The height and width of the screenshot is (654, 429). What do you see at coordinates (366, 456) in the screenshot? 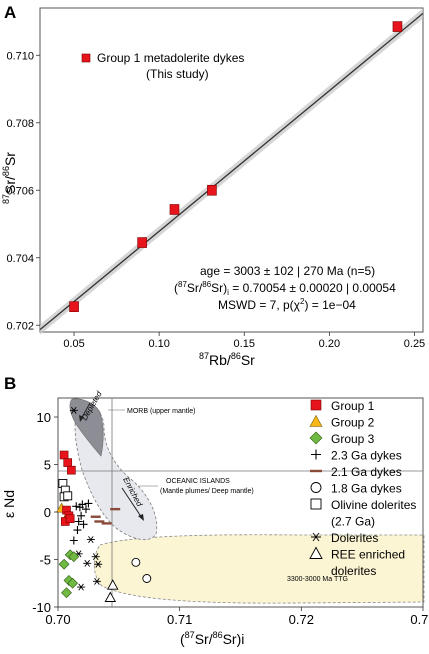
I see `legend-label-2-3-ga-dykes: 2.3 Ga dykes` at bounding box center [366, 456].